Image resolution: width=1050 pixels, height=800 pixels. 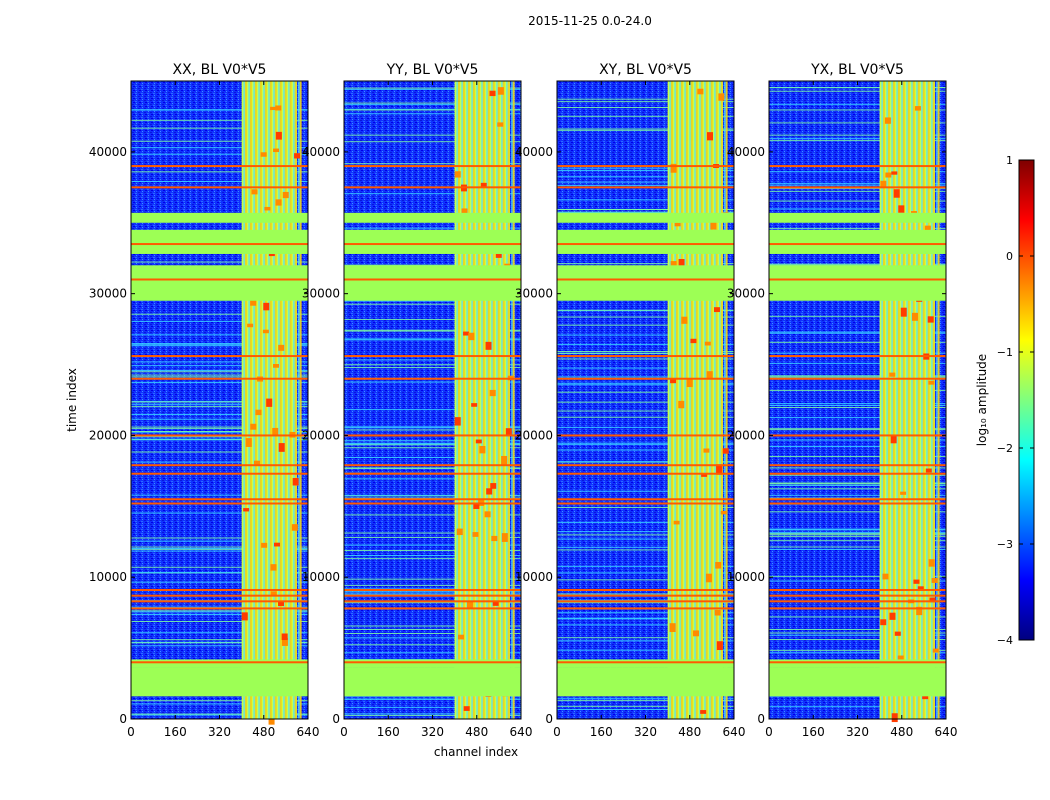 I want to click on x-tick-label: 640, so click(x=308, y=732).